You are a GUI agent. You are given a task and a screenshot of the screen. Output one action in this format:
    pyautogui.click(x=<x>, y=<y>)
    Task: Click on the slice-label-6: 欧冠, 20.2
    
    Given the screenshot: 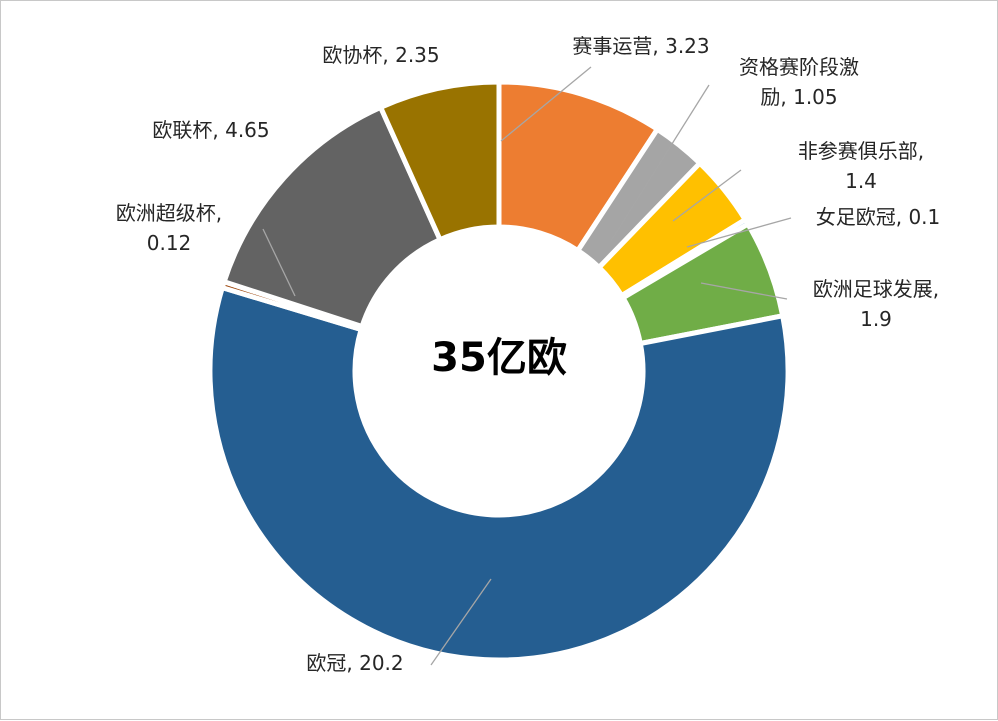 What is the action you would take?
    pyautogui.click(x=354, y=663)
    